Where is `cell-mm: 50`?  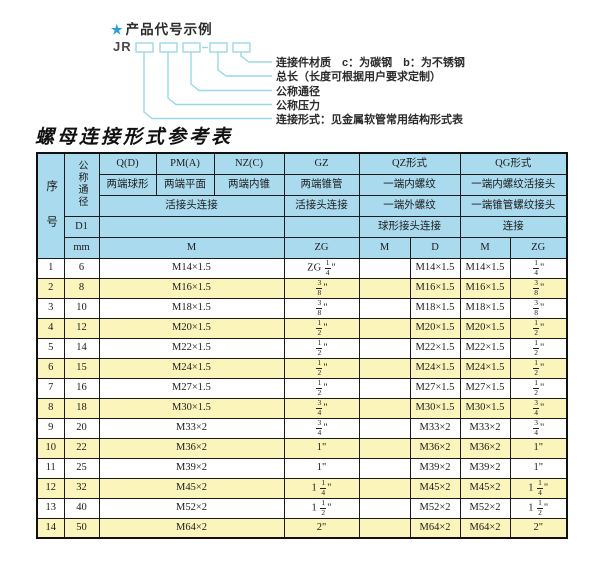 cell-mm: 50 is located at coordinates (81, 528).